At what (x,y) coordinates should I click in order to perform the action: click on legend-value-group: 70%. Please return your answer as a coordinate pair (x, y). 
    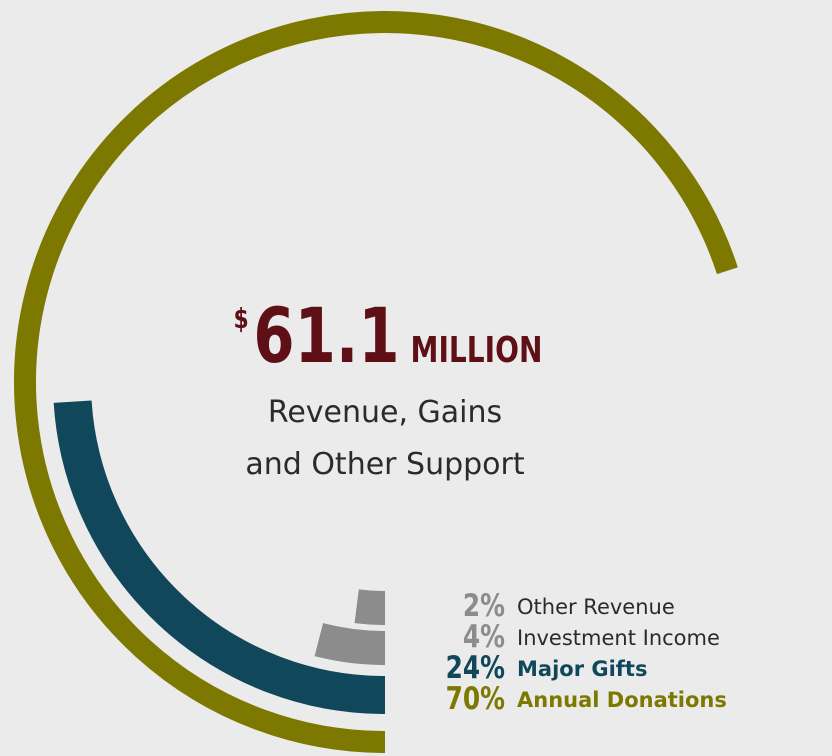
    Looking at the image, I should click on (475, 698).